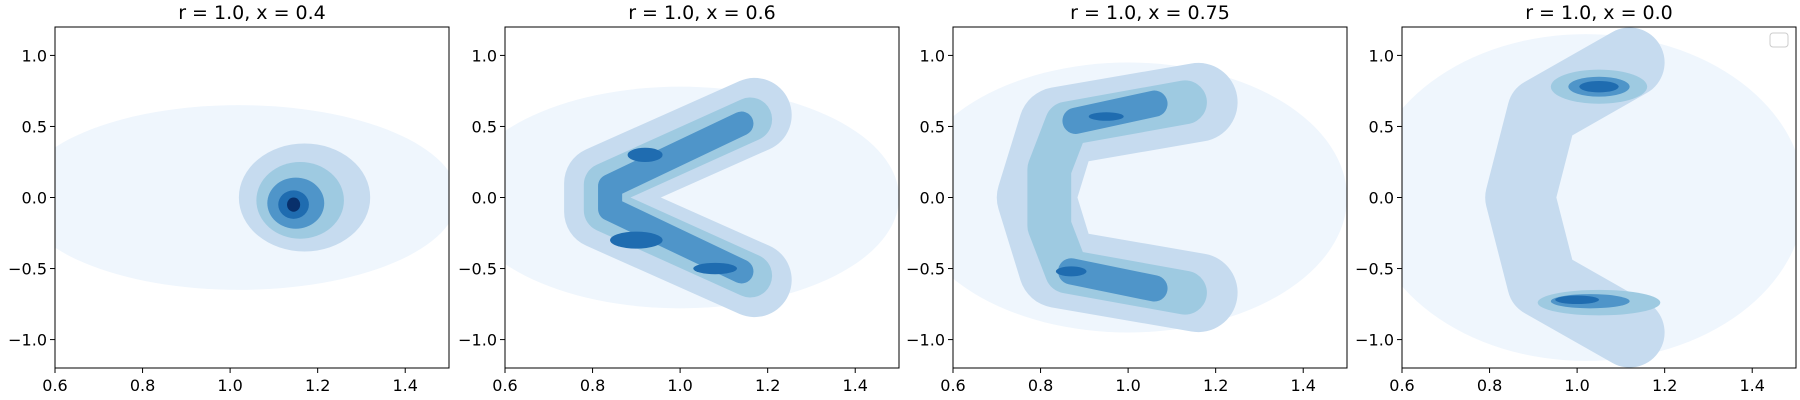 The width and height of the screenshot is (1800, 400). What do you see at coordinates (1779, 40) in the screenshot?
I see `legend-box` at bounding box center [1779, 40].